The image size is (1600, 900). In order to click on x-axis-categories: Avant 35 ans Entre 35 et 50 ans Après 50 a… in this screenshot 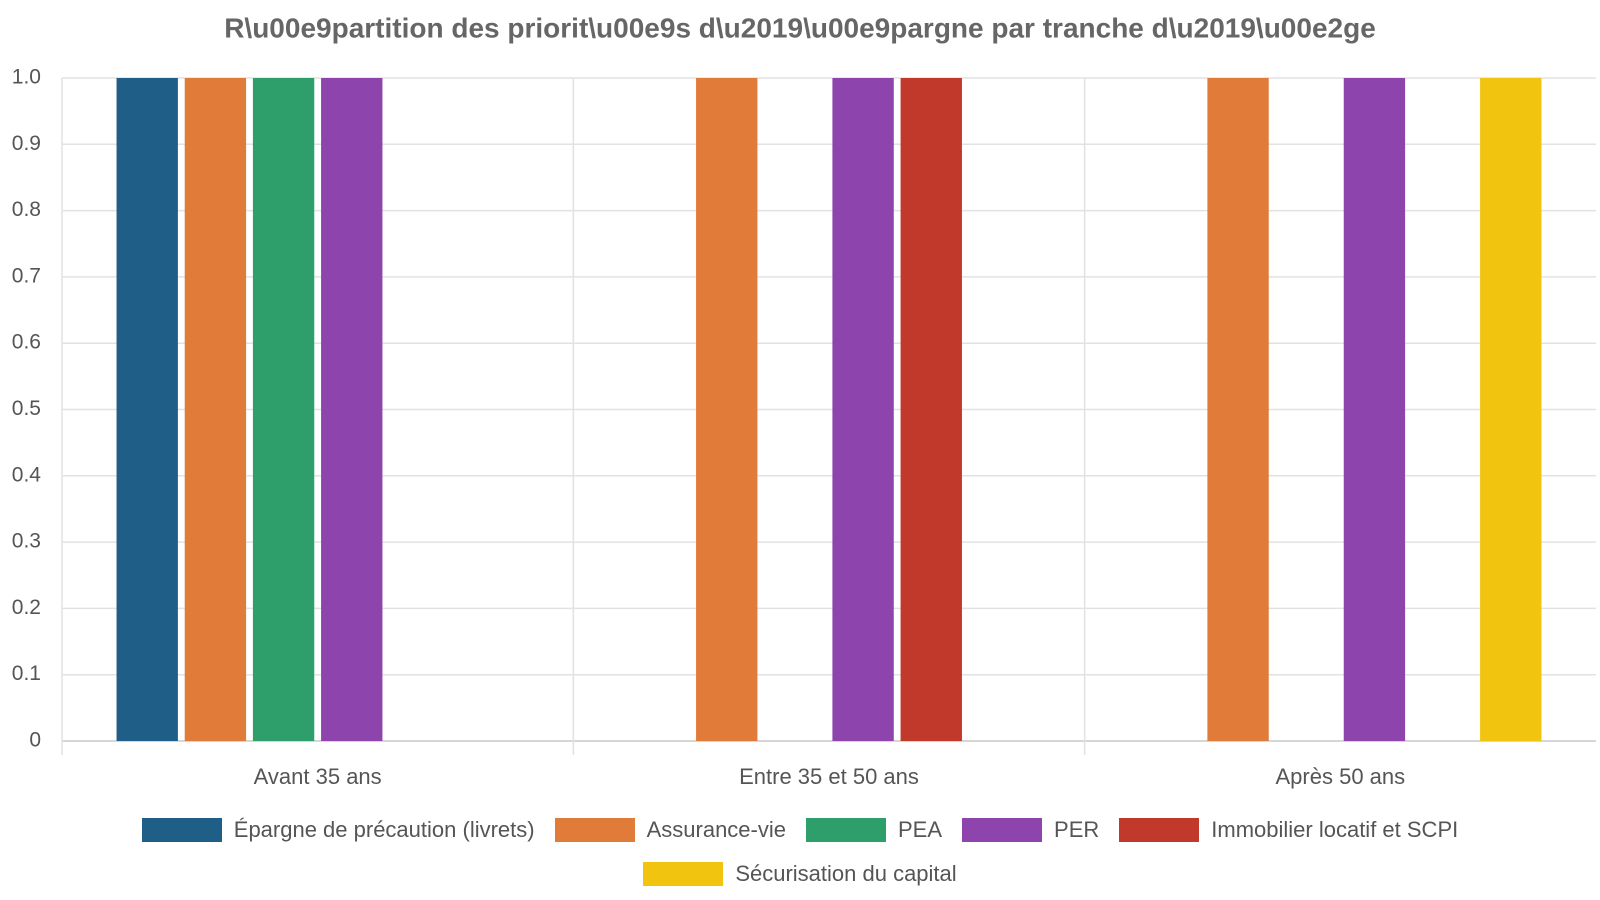, I will do `click(830, 776)`.